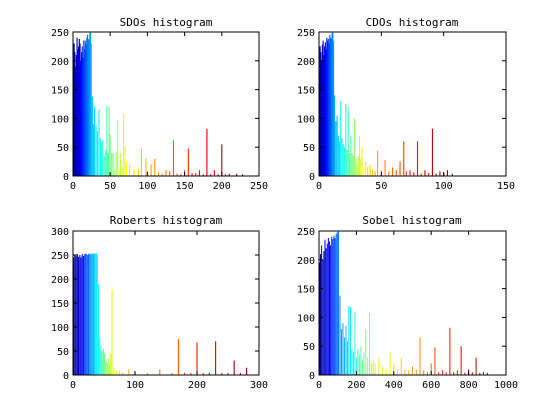 This screenshot has width=560, height=420. What do you see at coordinates (306, 261) in the screenshot?
I see `y-tick-label: 200` at bounding box center [306, 261].